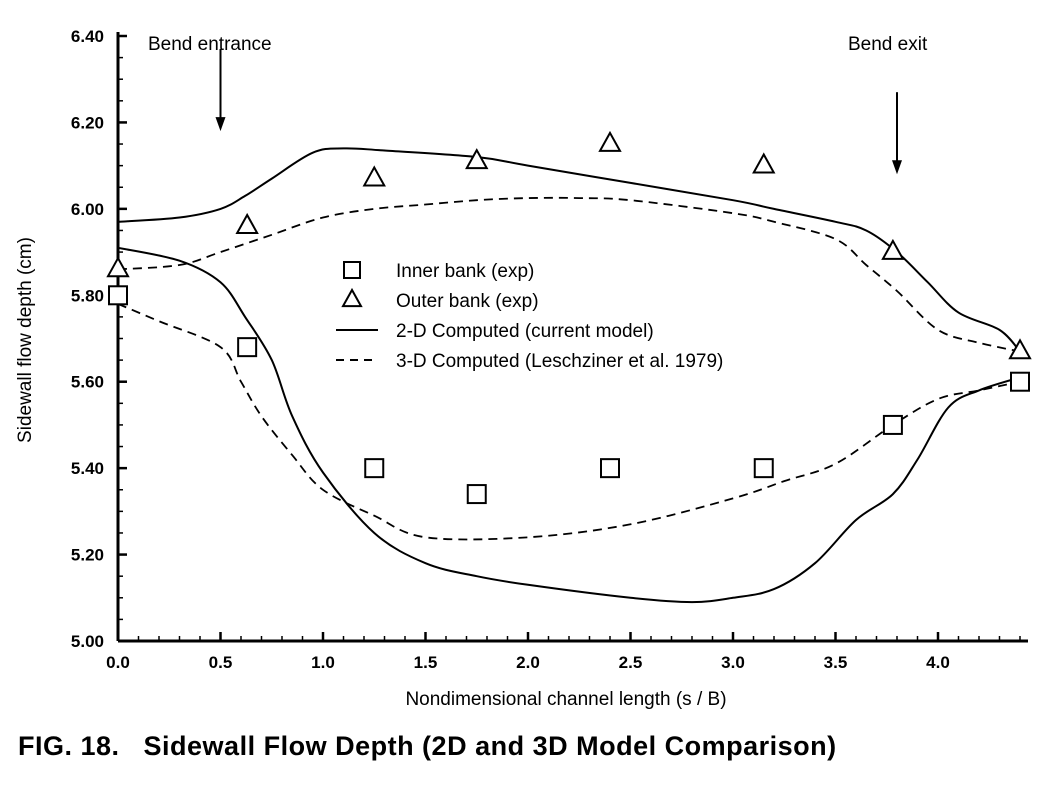 This screenshot has height=788, width=1052. I want to click on y-tick-label: 5.40, so click(87, 468).